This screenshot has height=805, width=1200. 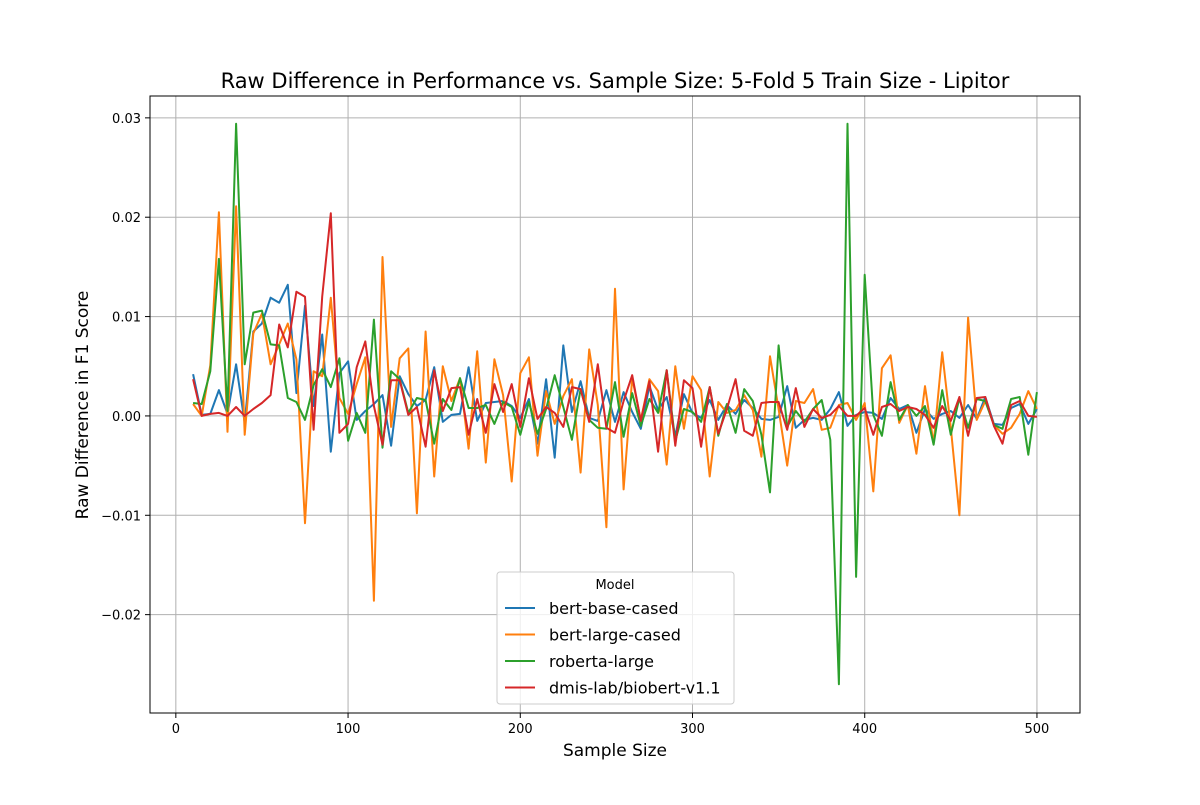 I want to click on x-tick-label: 500, so click(x=1037, y=729).